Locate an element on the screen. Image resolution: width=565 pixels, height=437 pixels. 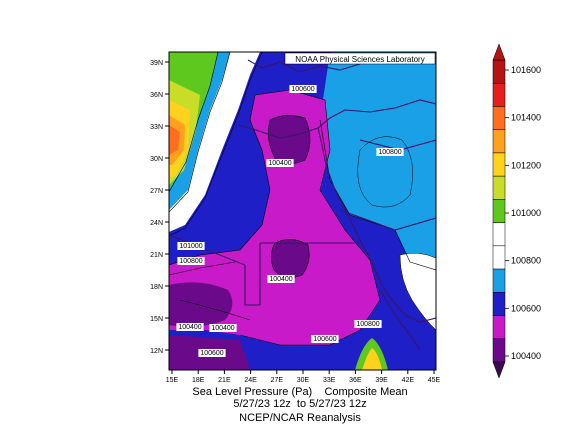
lon-tick-label: 33E is located at coordinates (329, 380).